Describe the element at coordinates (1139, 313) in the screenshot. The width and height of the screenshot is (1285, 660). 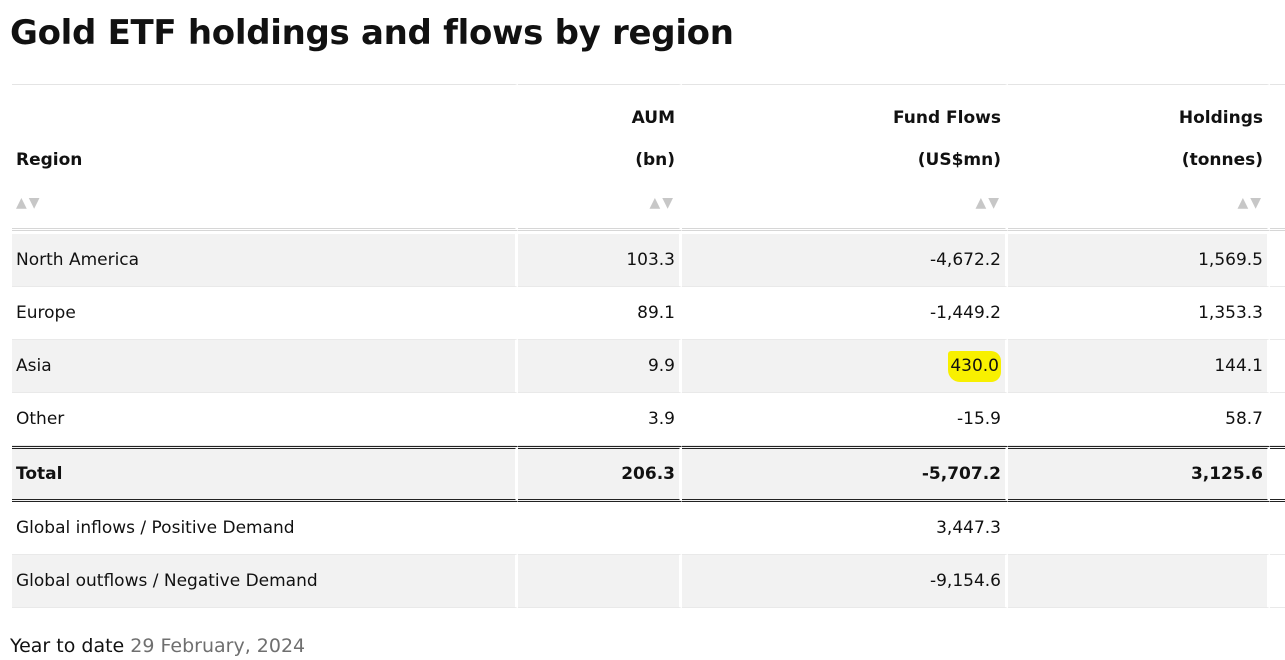
I see `holdings-cell: 1,353.3` at that location.